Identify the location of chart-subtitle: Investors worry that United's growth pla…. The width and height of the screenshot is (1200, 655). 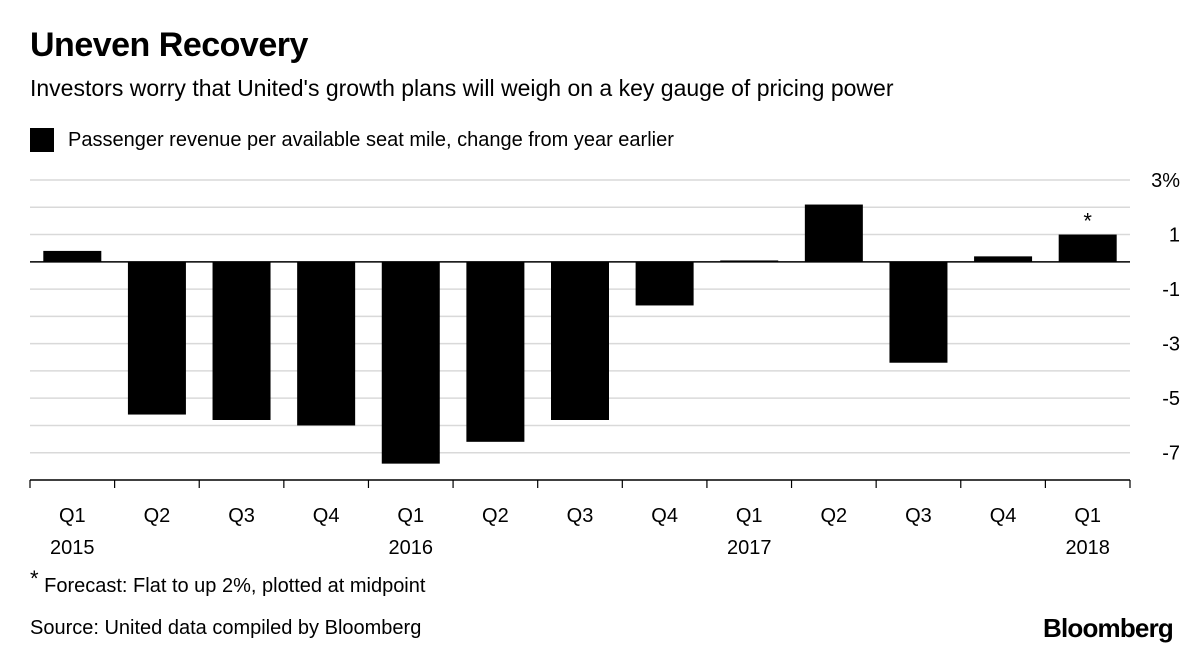
(462, 88).